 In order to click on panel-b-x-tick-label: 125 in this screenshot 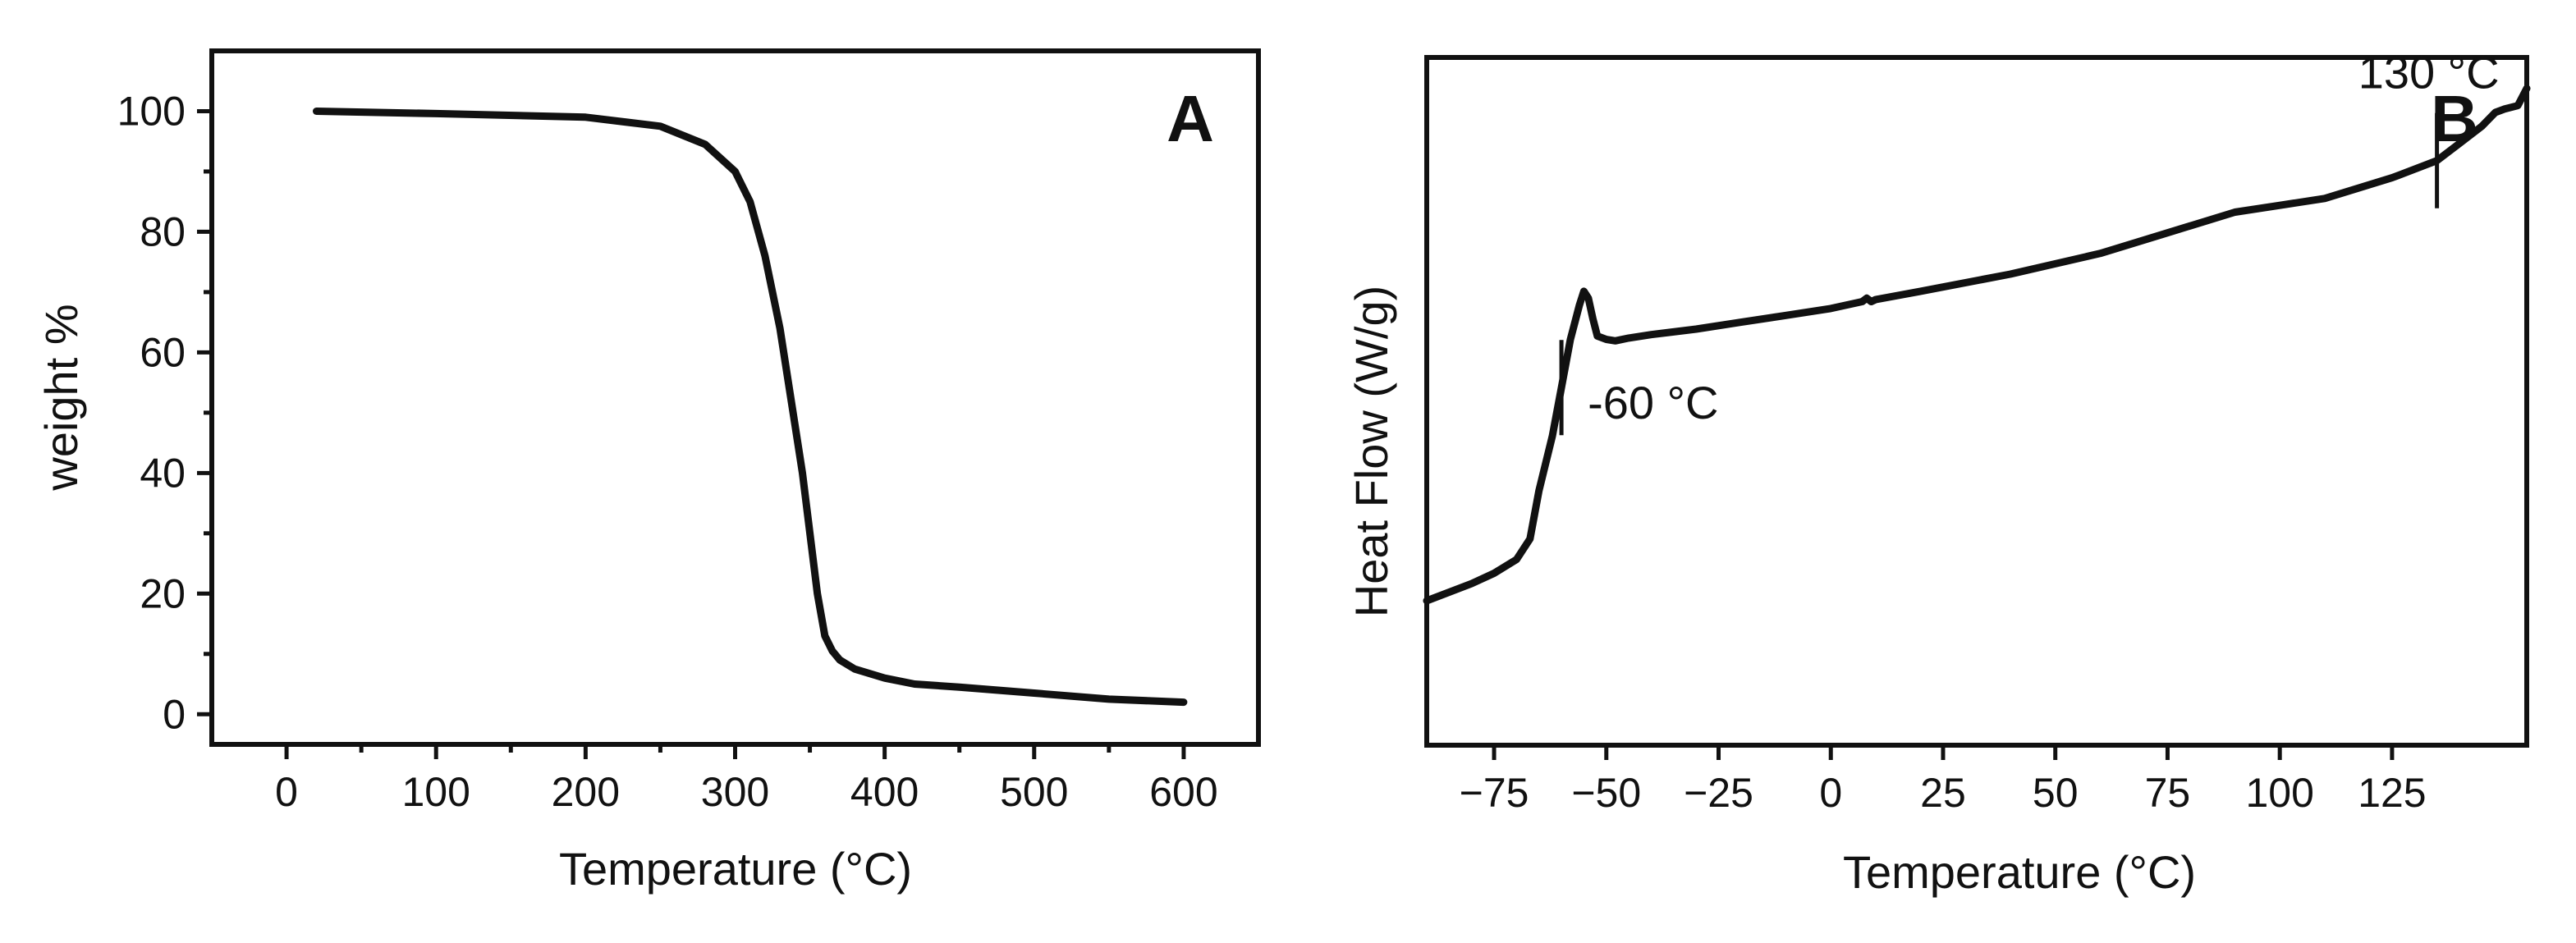, I will do `click(2392, 793)`.